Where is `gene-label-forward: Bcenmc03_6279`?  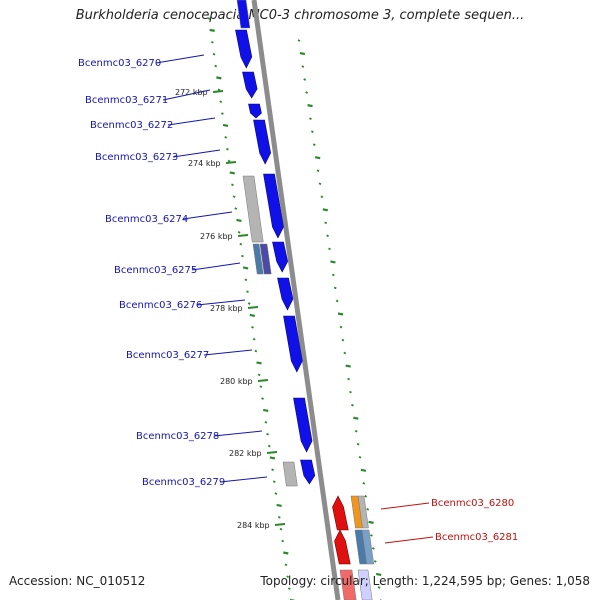 gene-label-forward: Bcenmc03_6279 is located at coordinates (183, 482).